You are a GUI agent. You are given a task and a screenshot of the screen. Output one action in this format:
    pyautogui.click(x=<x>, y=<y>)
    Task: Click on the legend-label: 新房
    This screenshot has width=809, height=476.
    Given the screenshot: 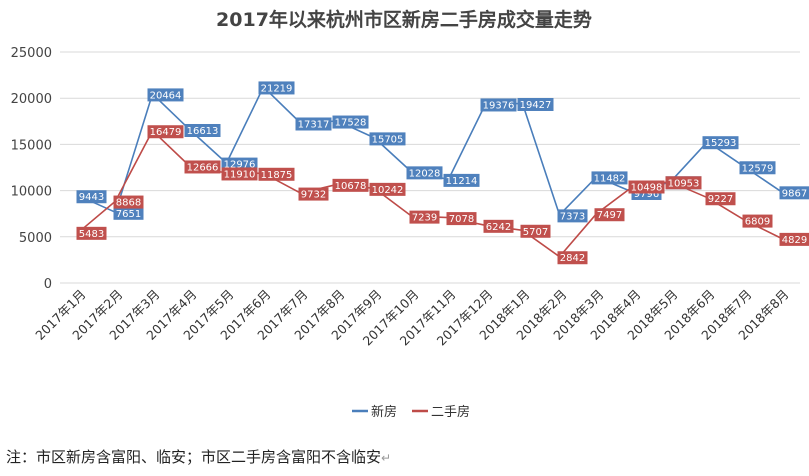 What is the action you would take?
    pyautogui.click(x=384, y=412)
    